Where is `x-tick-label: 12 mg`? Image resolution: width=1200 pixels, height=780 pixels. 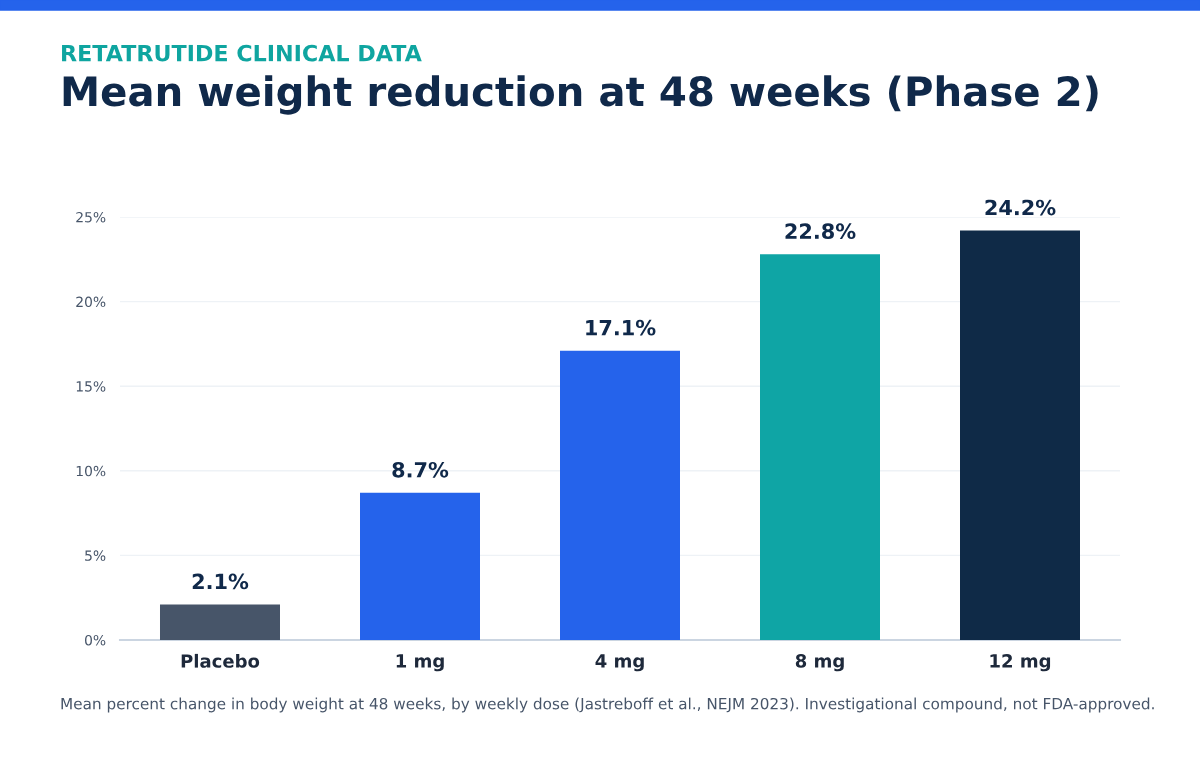 x-tick-label: 12 mg is located at coordinates (1020, 663).